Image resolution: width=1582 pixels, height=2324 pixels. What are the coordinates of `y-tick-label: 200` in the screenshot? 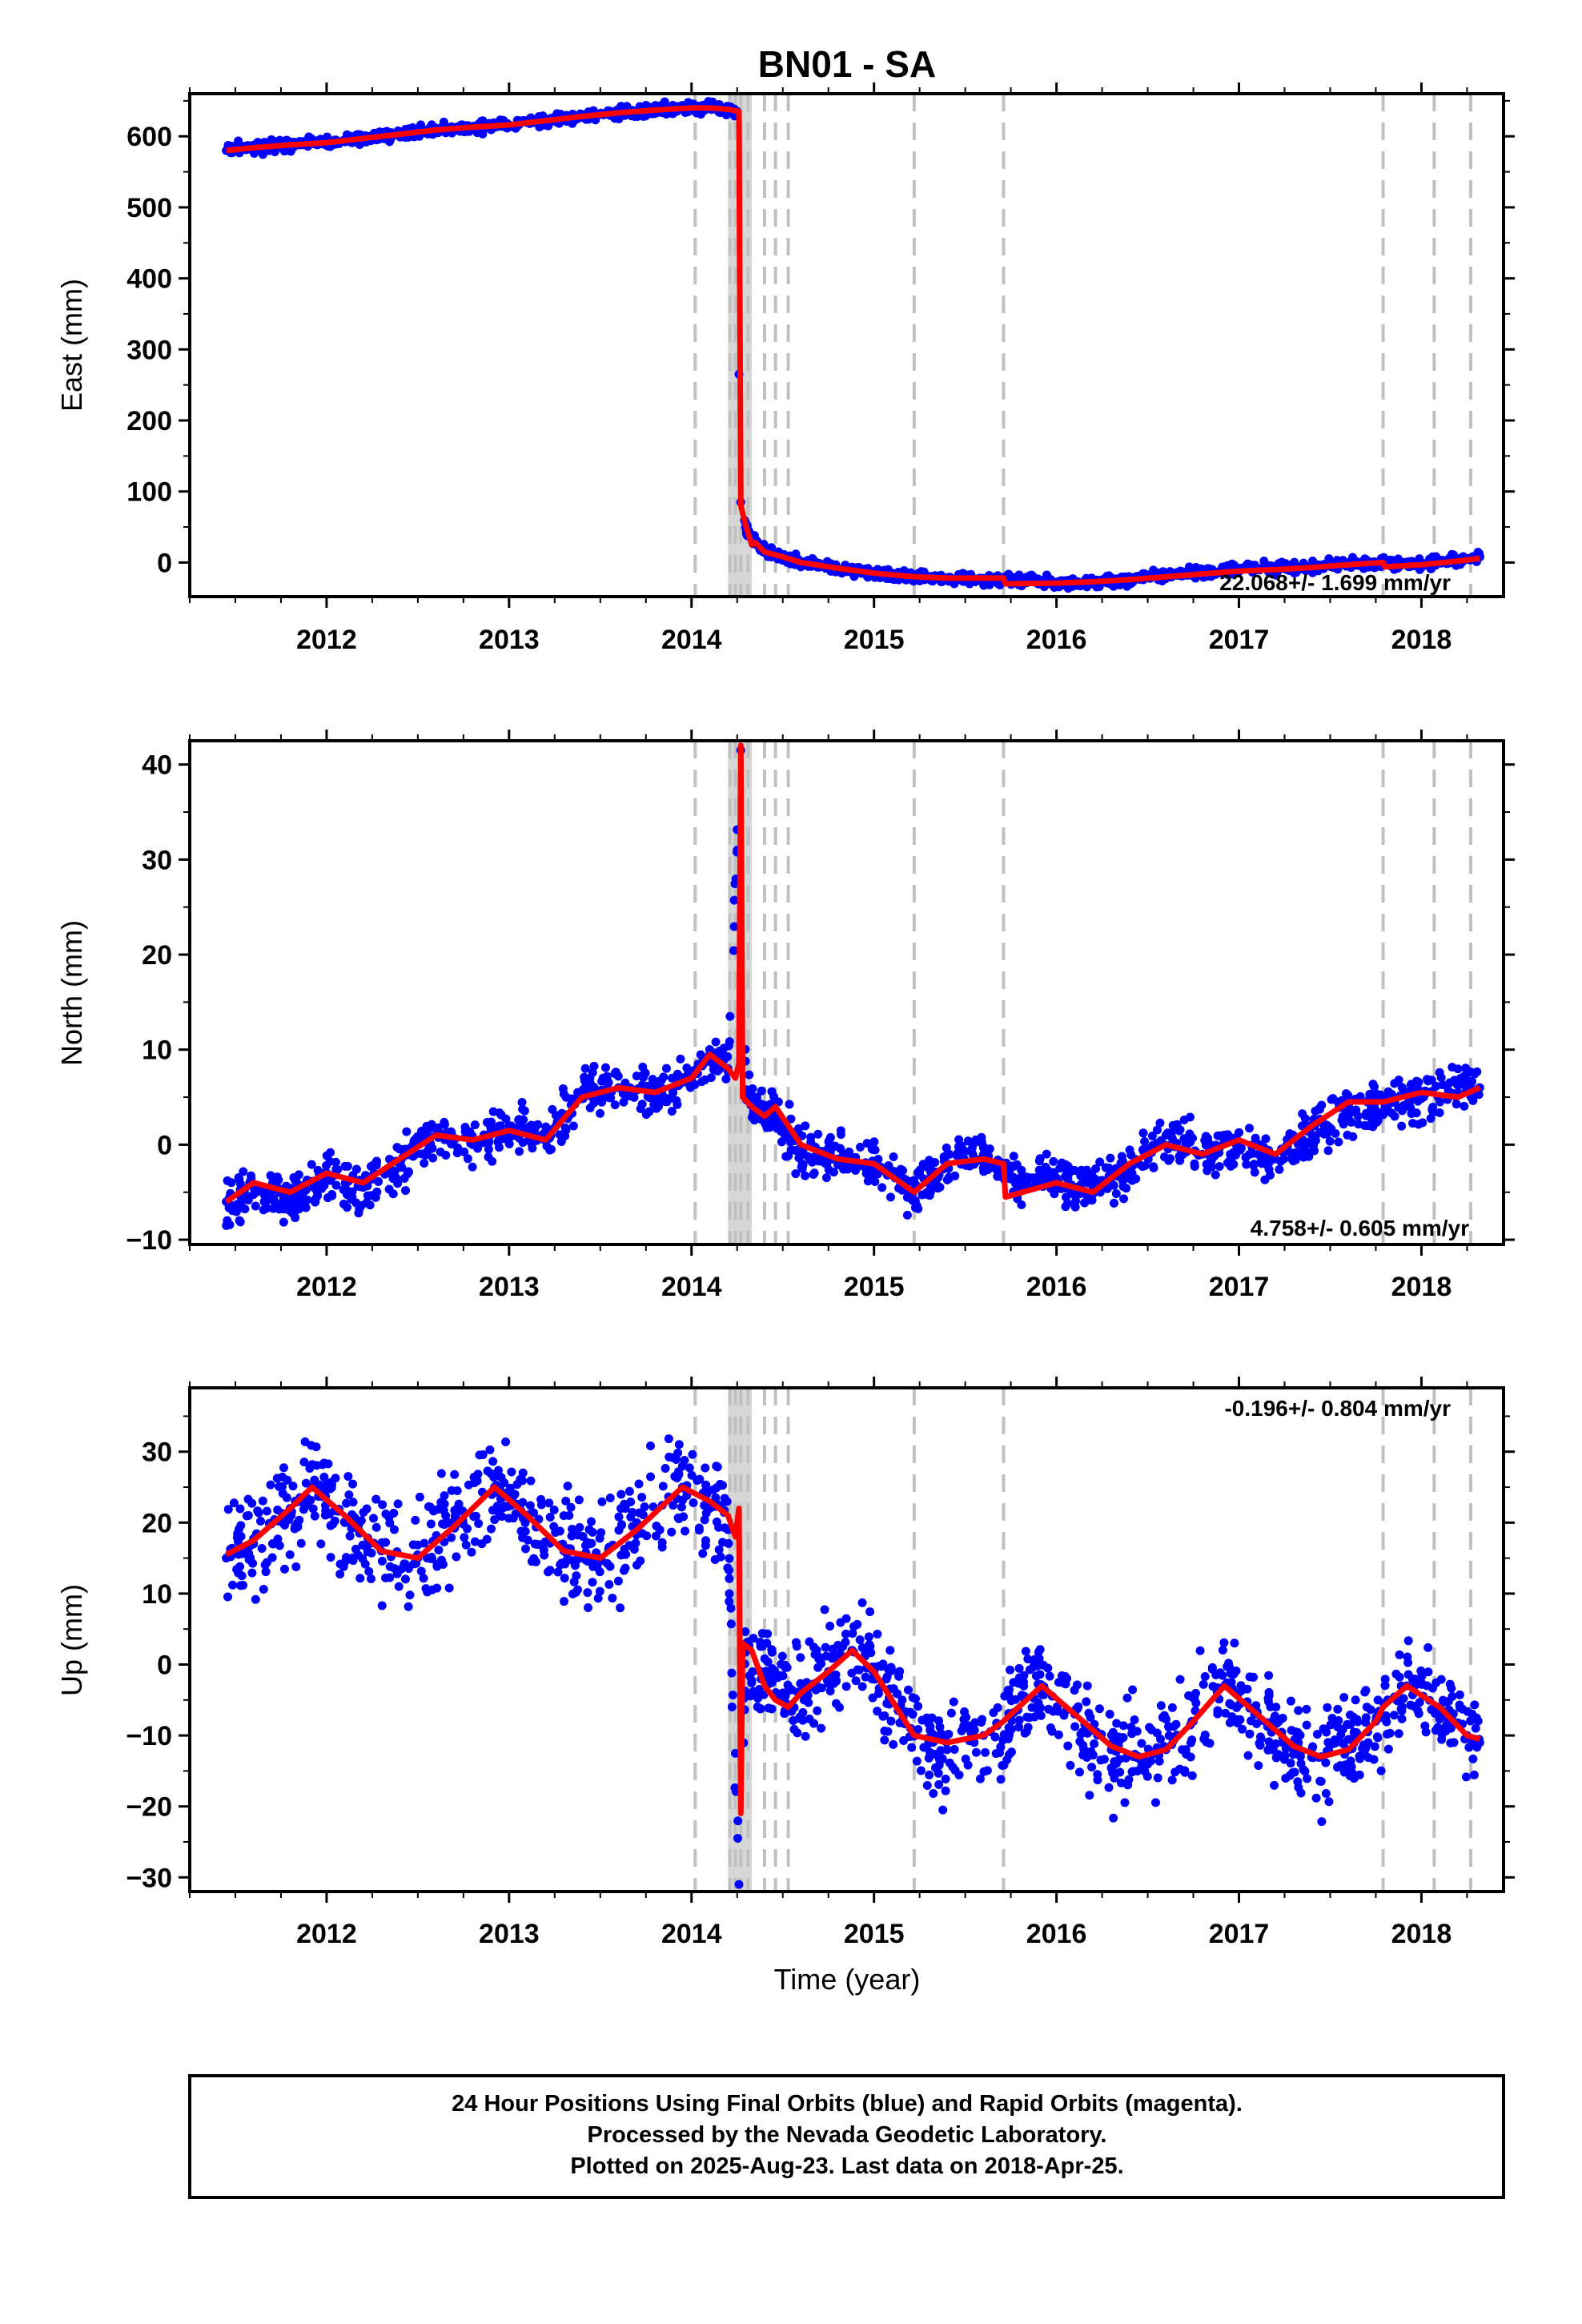 It's located at (149, 421).